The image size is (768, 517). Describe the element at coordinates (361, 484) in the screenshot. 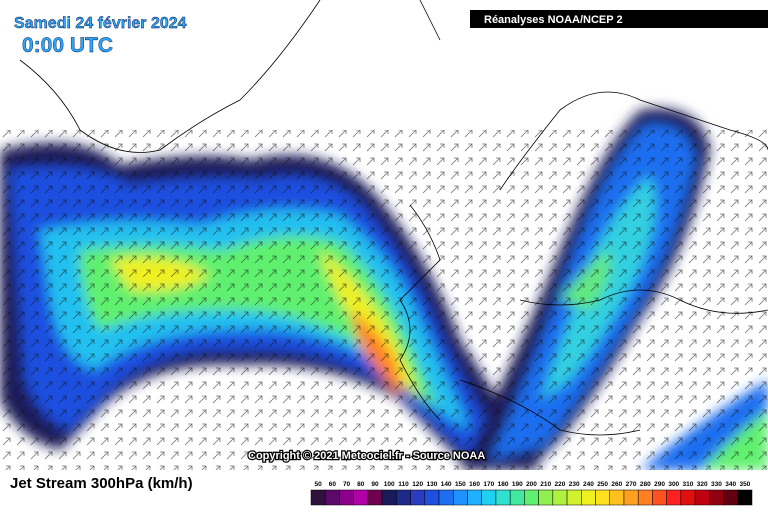

I see `scale-label: 80` at that location.